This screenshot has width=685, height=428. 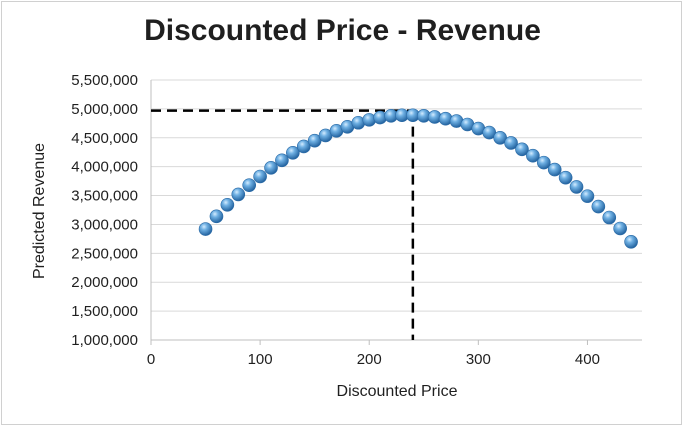 What do you see at coordinates (478, 359) in the screenshot?
I see `x-tick-label: 300` at bounding box center [478, 359].